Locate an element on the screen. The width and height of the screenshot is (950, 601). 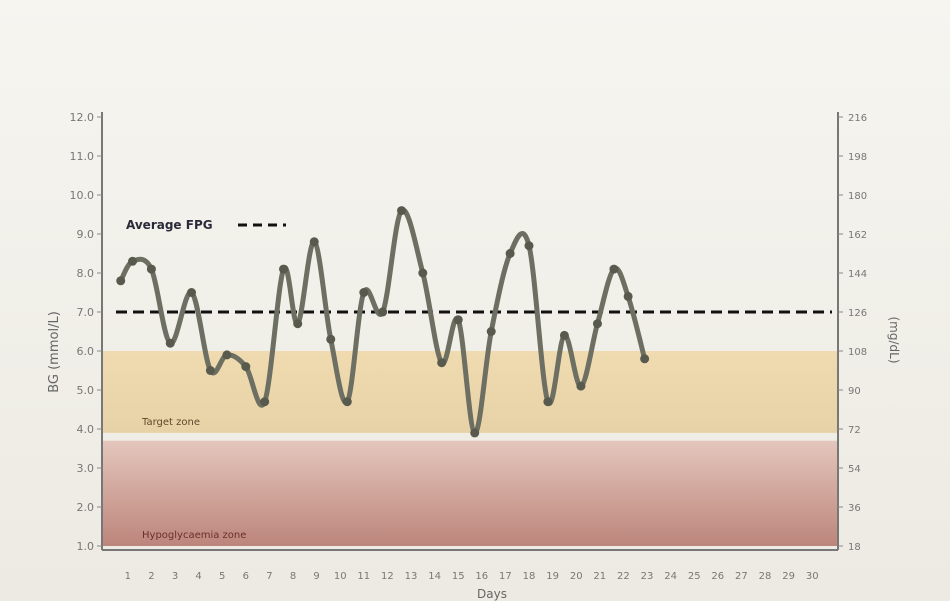
y-tick-label: 10.0 is located at coordinates (82, 195).